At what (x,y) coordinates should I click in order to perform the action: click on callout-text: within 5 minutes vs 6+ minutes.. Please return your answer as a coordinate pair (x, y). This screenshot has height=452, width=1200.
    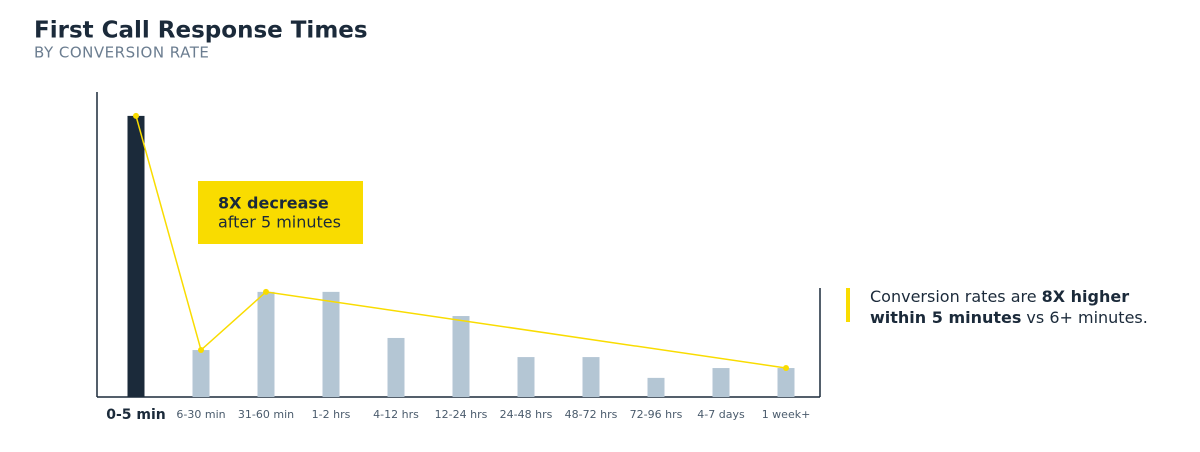
    Looking at the image, I should click on (1009, 317).